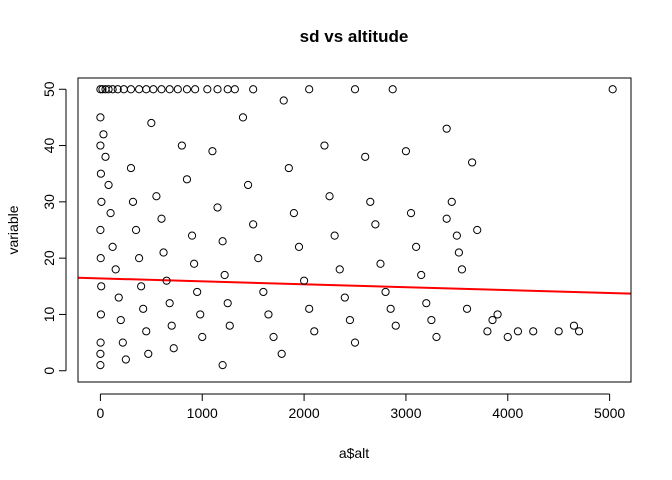 This screenshot has width=672, height=480. I want to click on plot-area, so click(354, 285).